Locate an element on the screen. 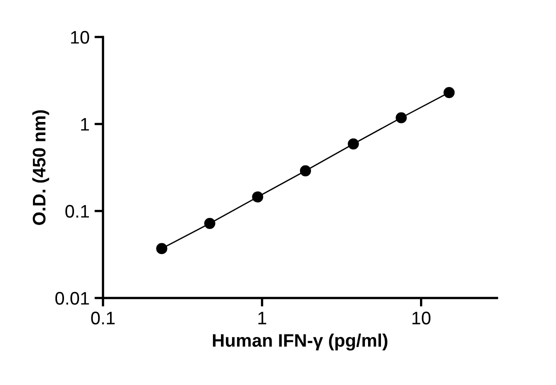 This screenshot has width=556, height=385. y-tick-label: 1 is located at coordinates (85, 124).